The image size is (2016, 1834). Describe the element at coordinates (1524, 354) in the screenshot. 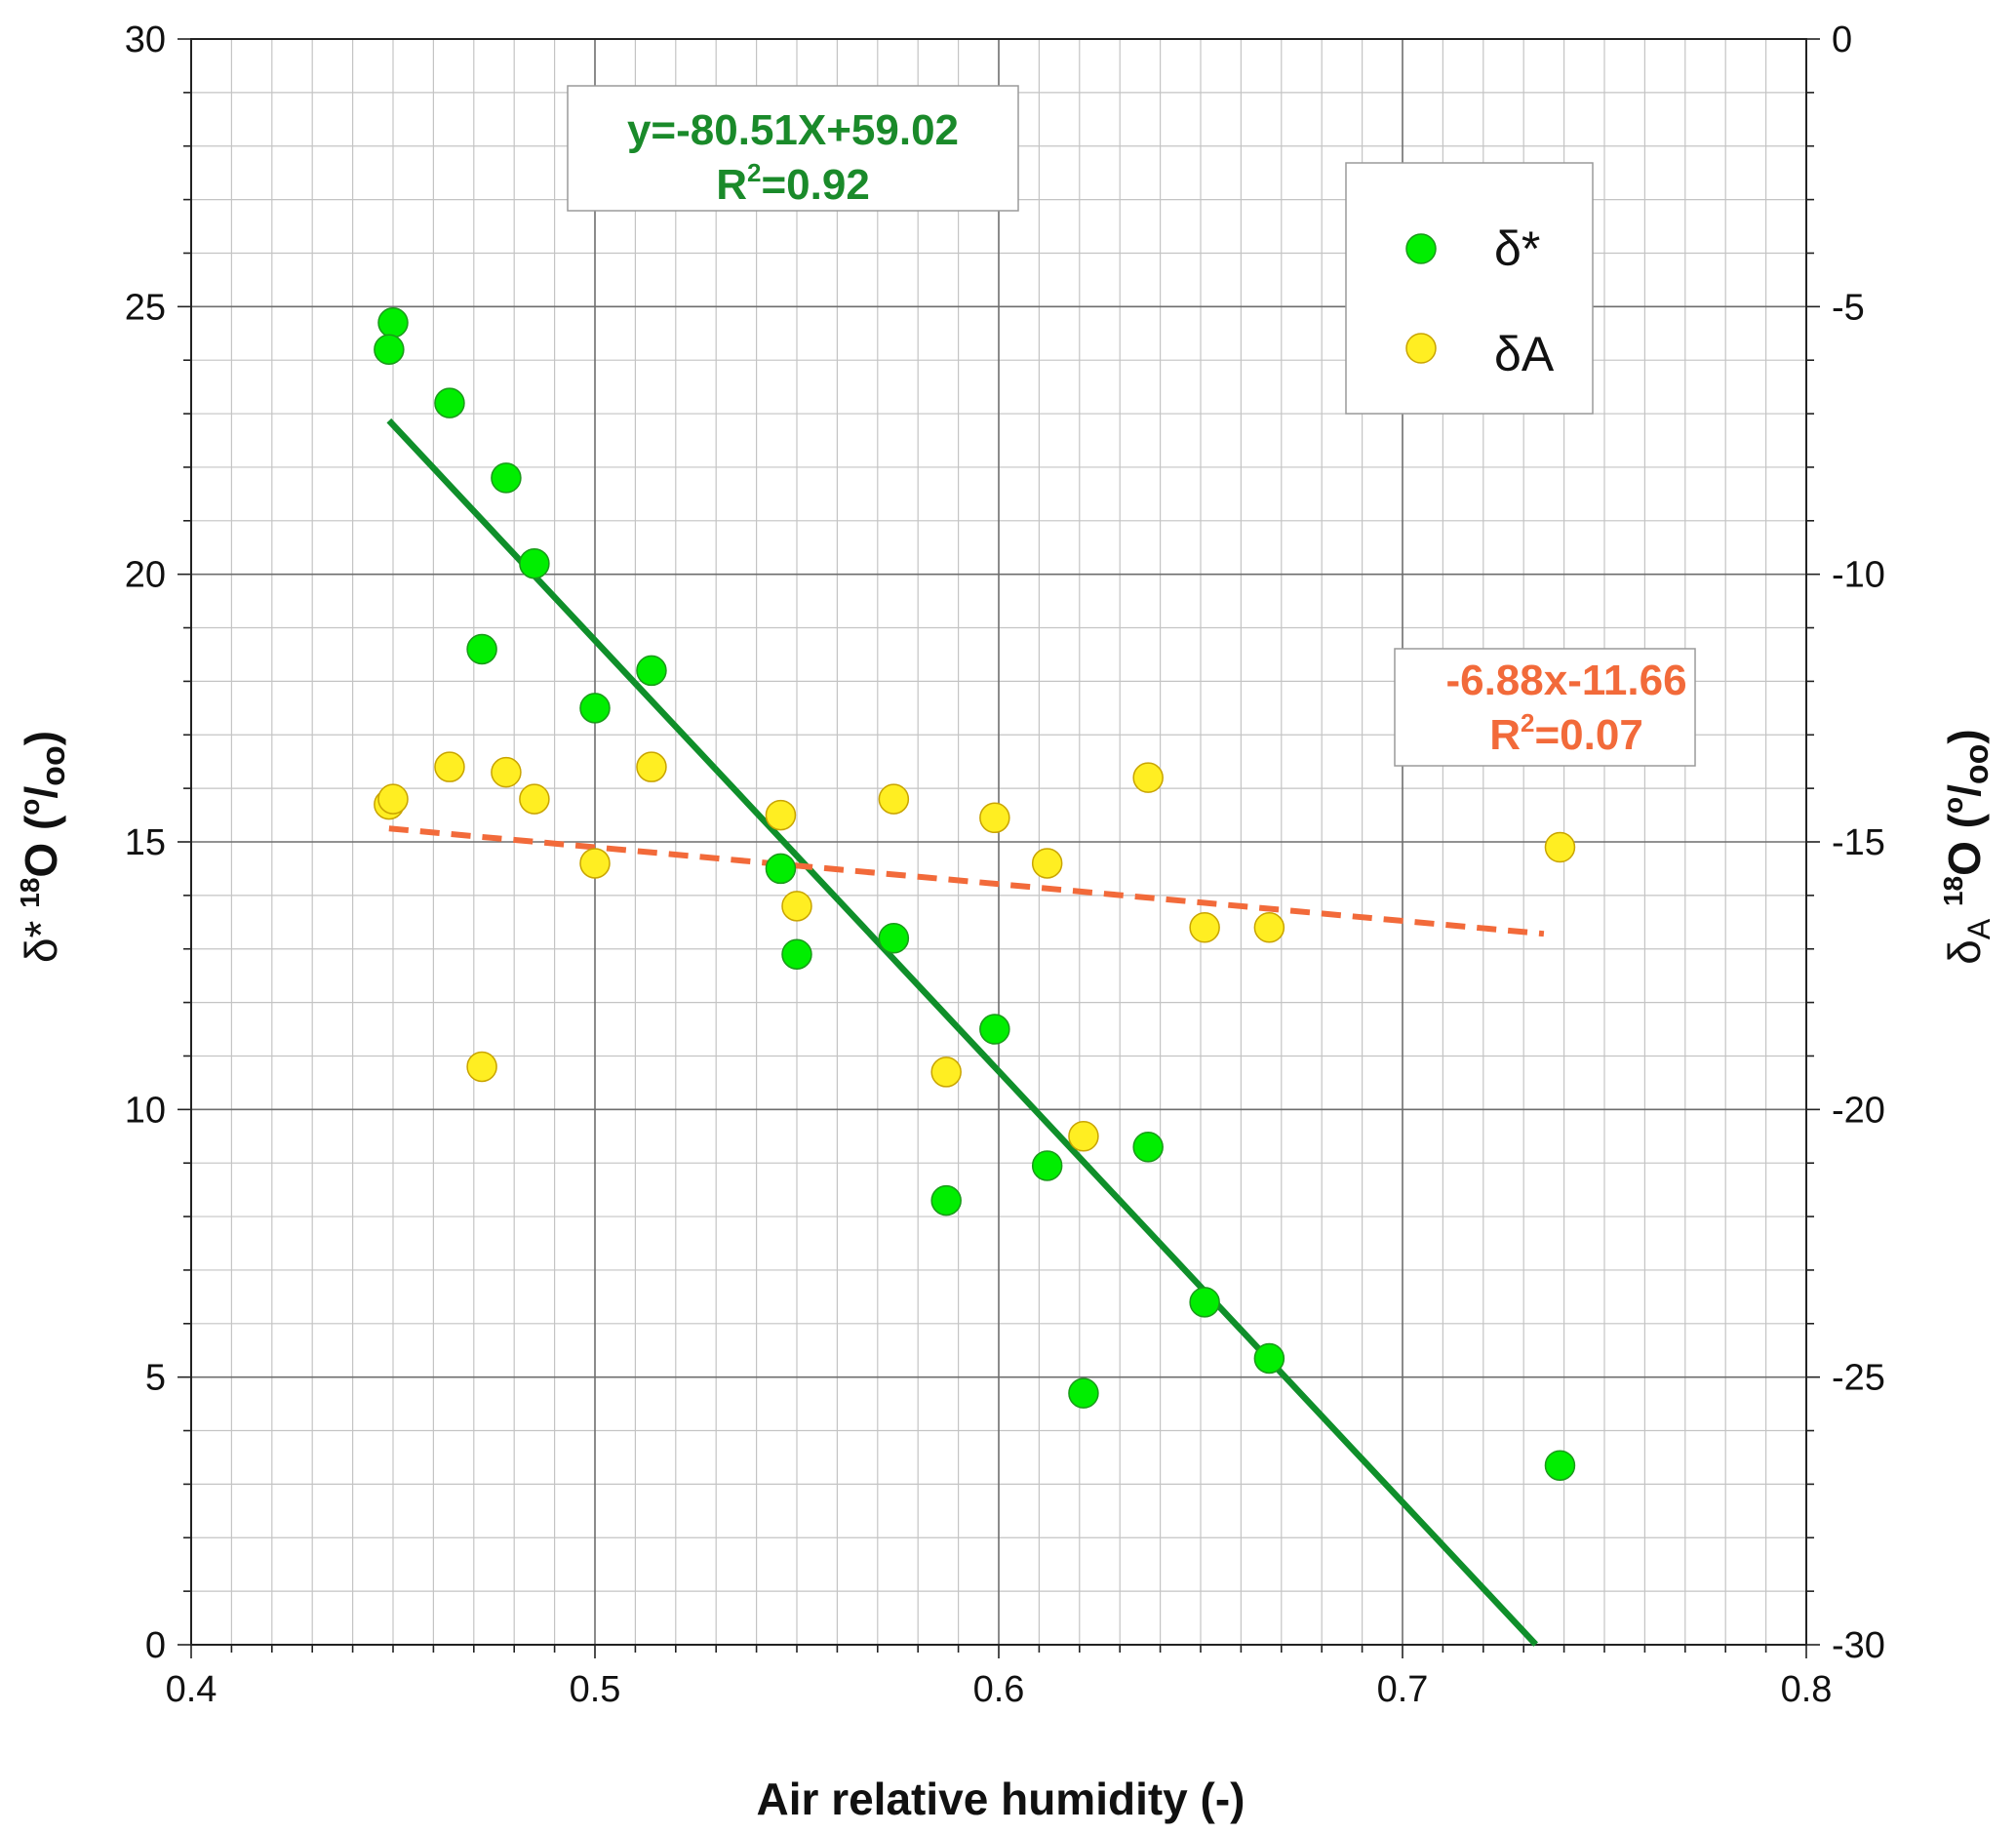

I see `legend-label-delta-a: δA` at that location.